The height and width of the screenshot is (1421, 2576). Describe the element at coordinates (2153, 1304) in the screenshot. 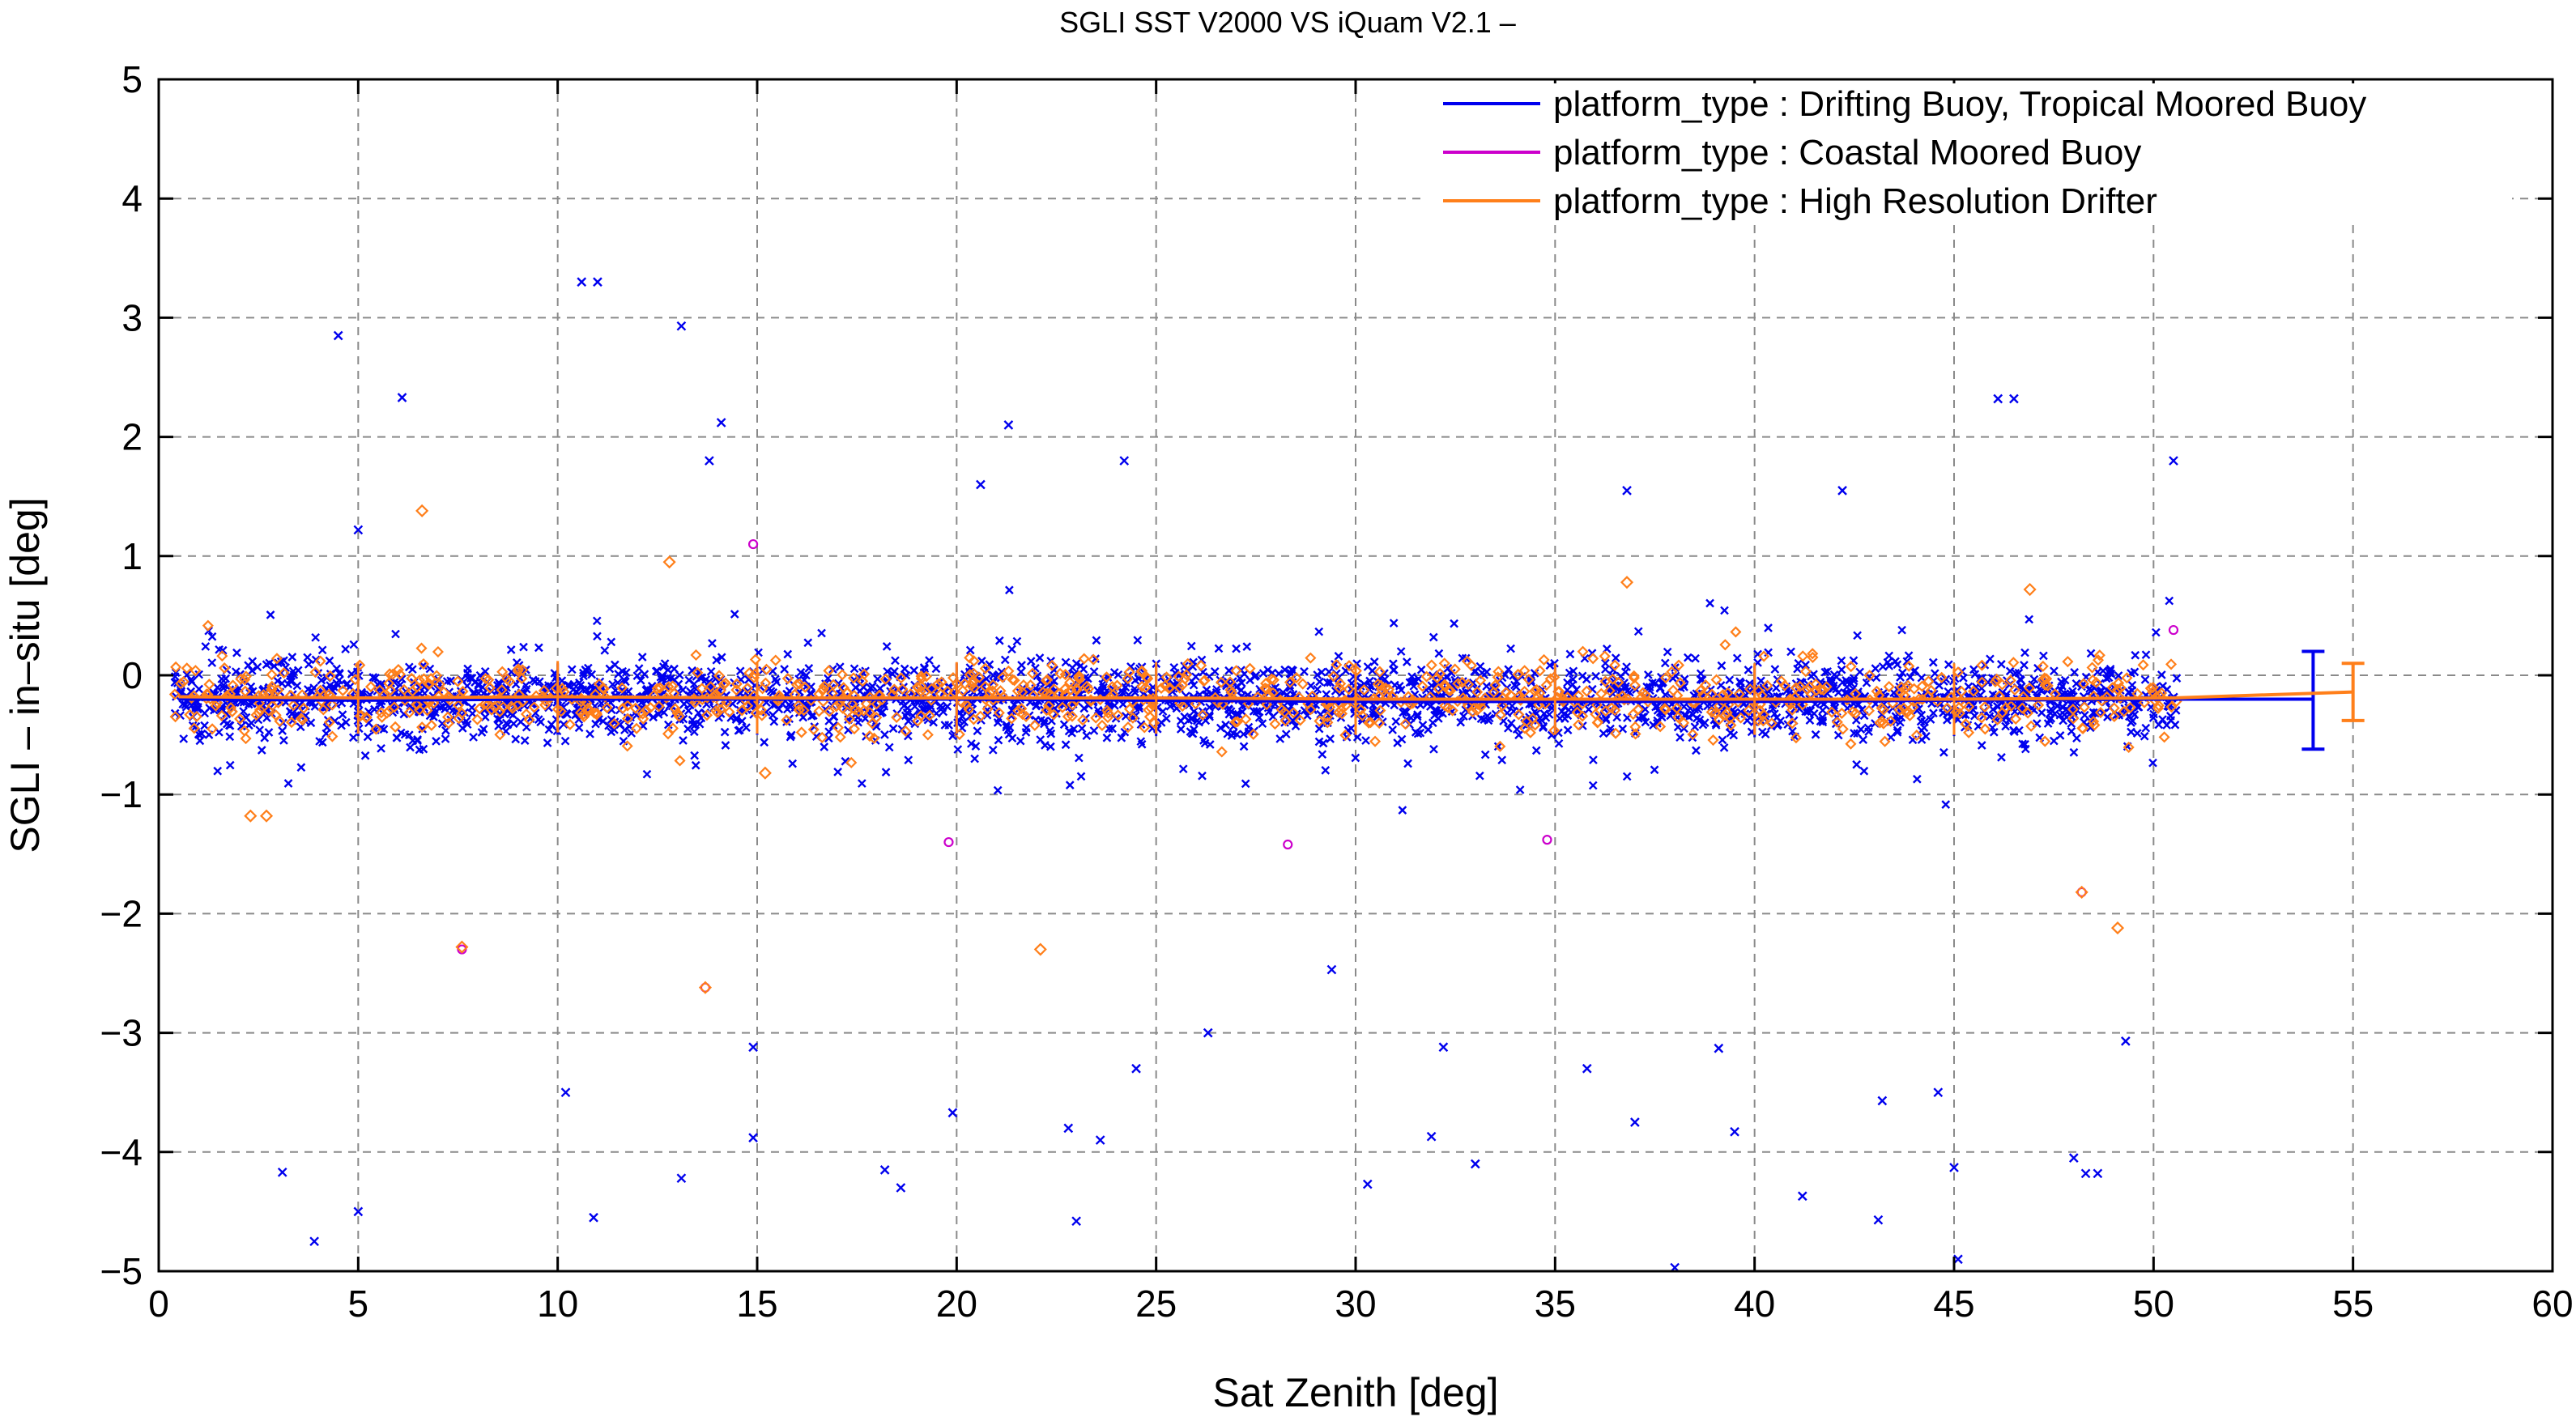

I see `x-tick-label: 50` at that location.